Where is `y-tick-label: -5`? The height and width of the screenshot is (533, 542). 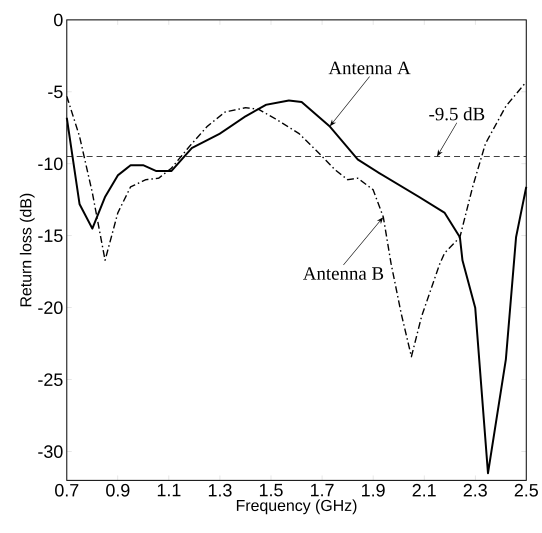 y-tick-label: -5 is located at coordinates (55, 92).